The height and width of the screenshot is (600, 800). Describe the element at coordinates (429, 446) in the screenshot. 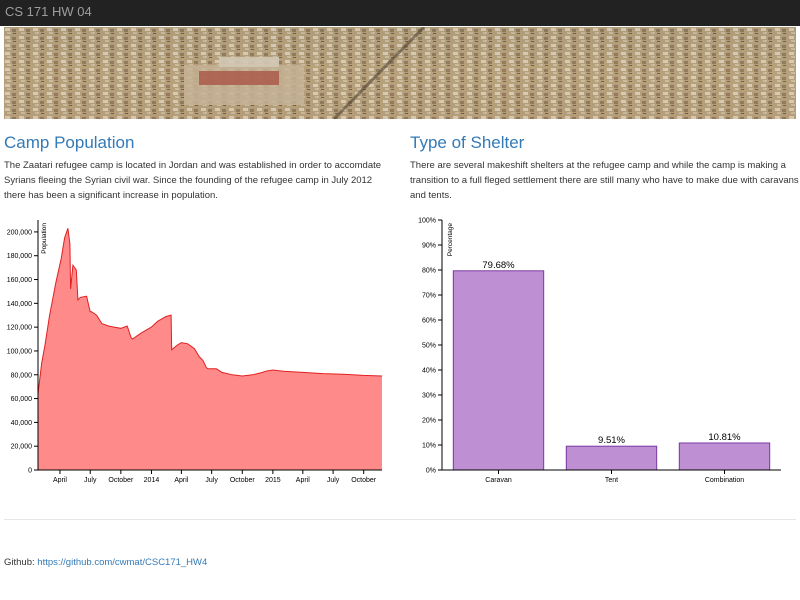

I see `y-tick-label: 10%` at that location.